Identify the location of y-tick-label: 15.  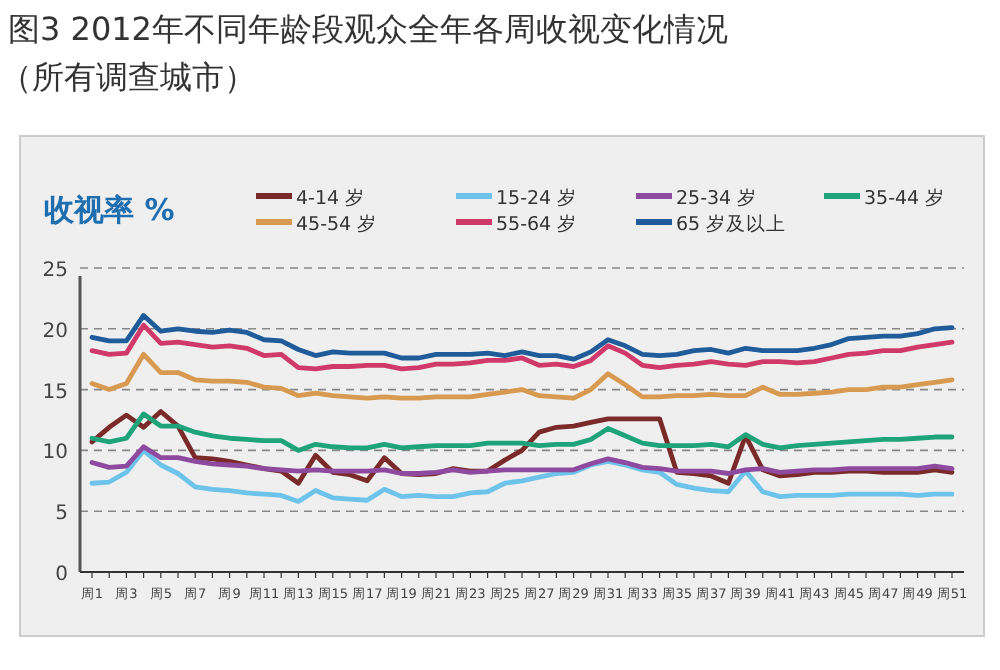
(55, 392).